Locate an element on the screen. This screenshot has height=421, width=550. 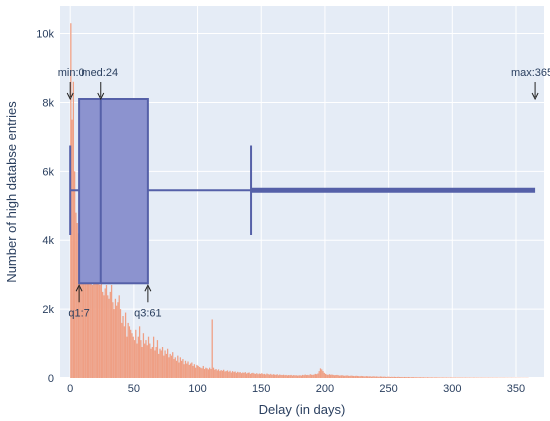
x-tick-label: 300 is located at coordinates (452, 389).